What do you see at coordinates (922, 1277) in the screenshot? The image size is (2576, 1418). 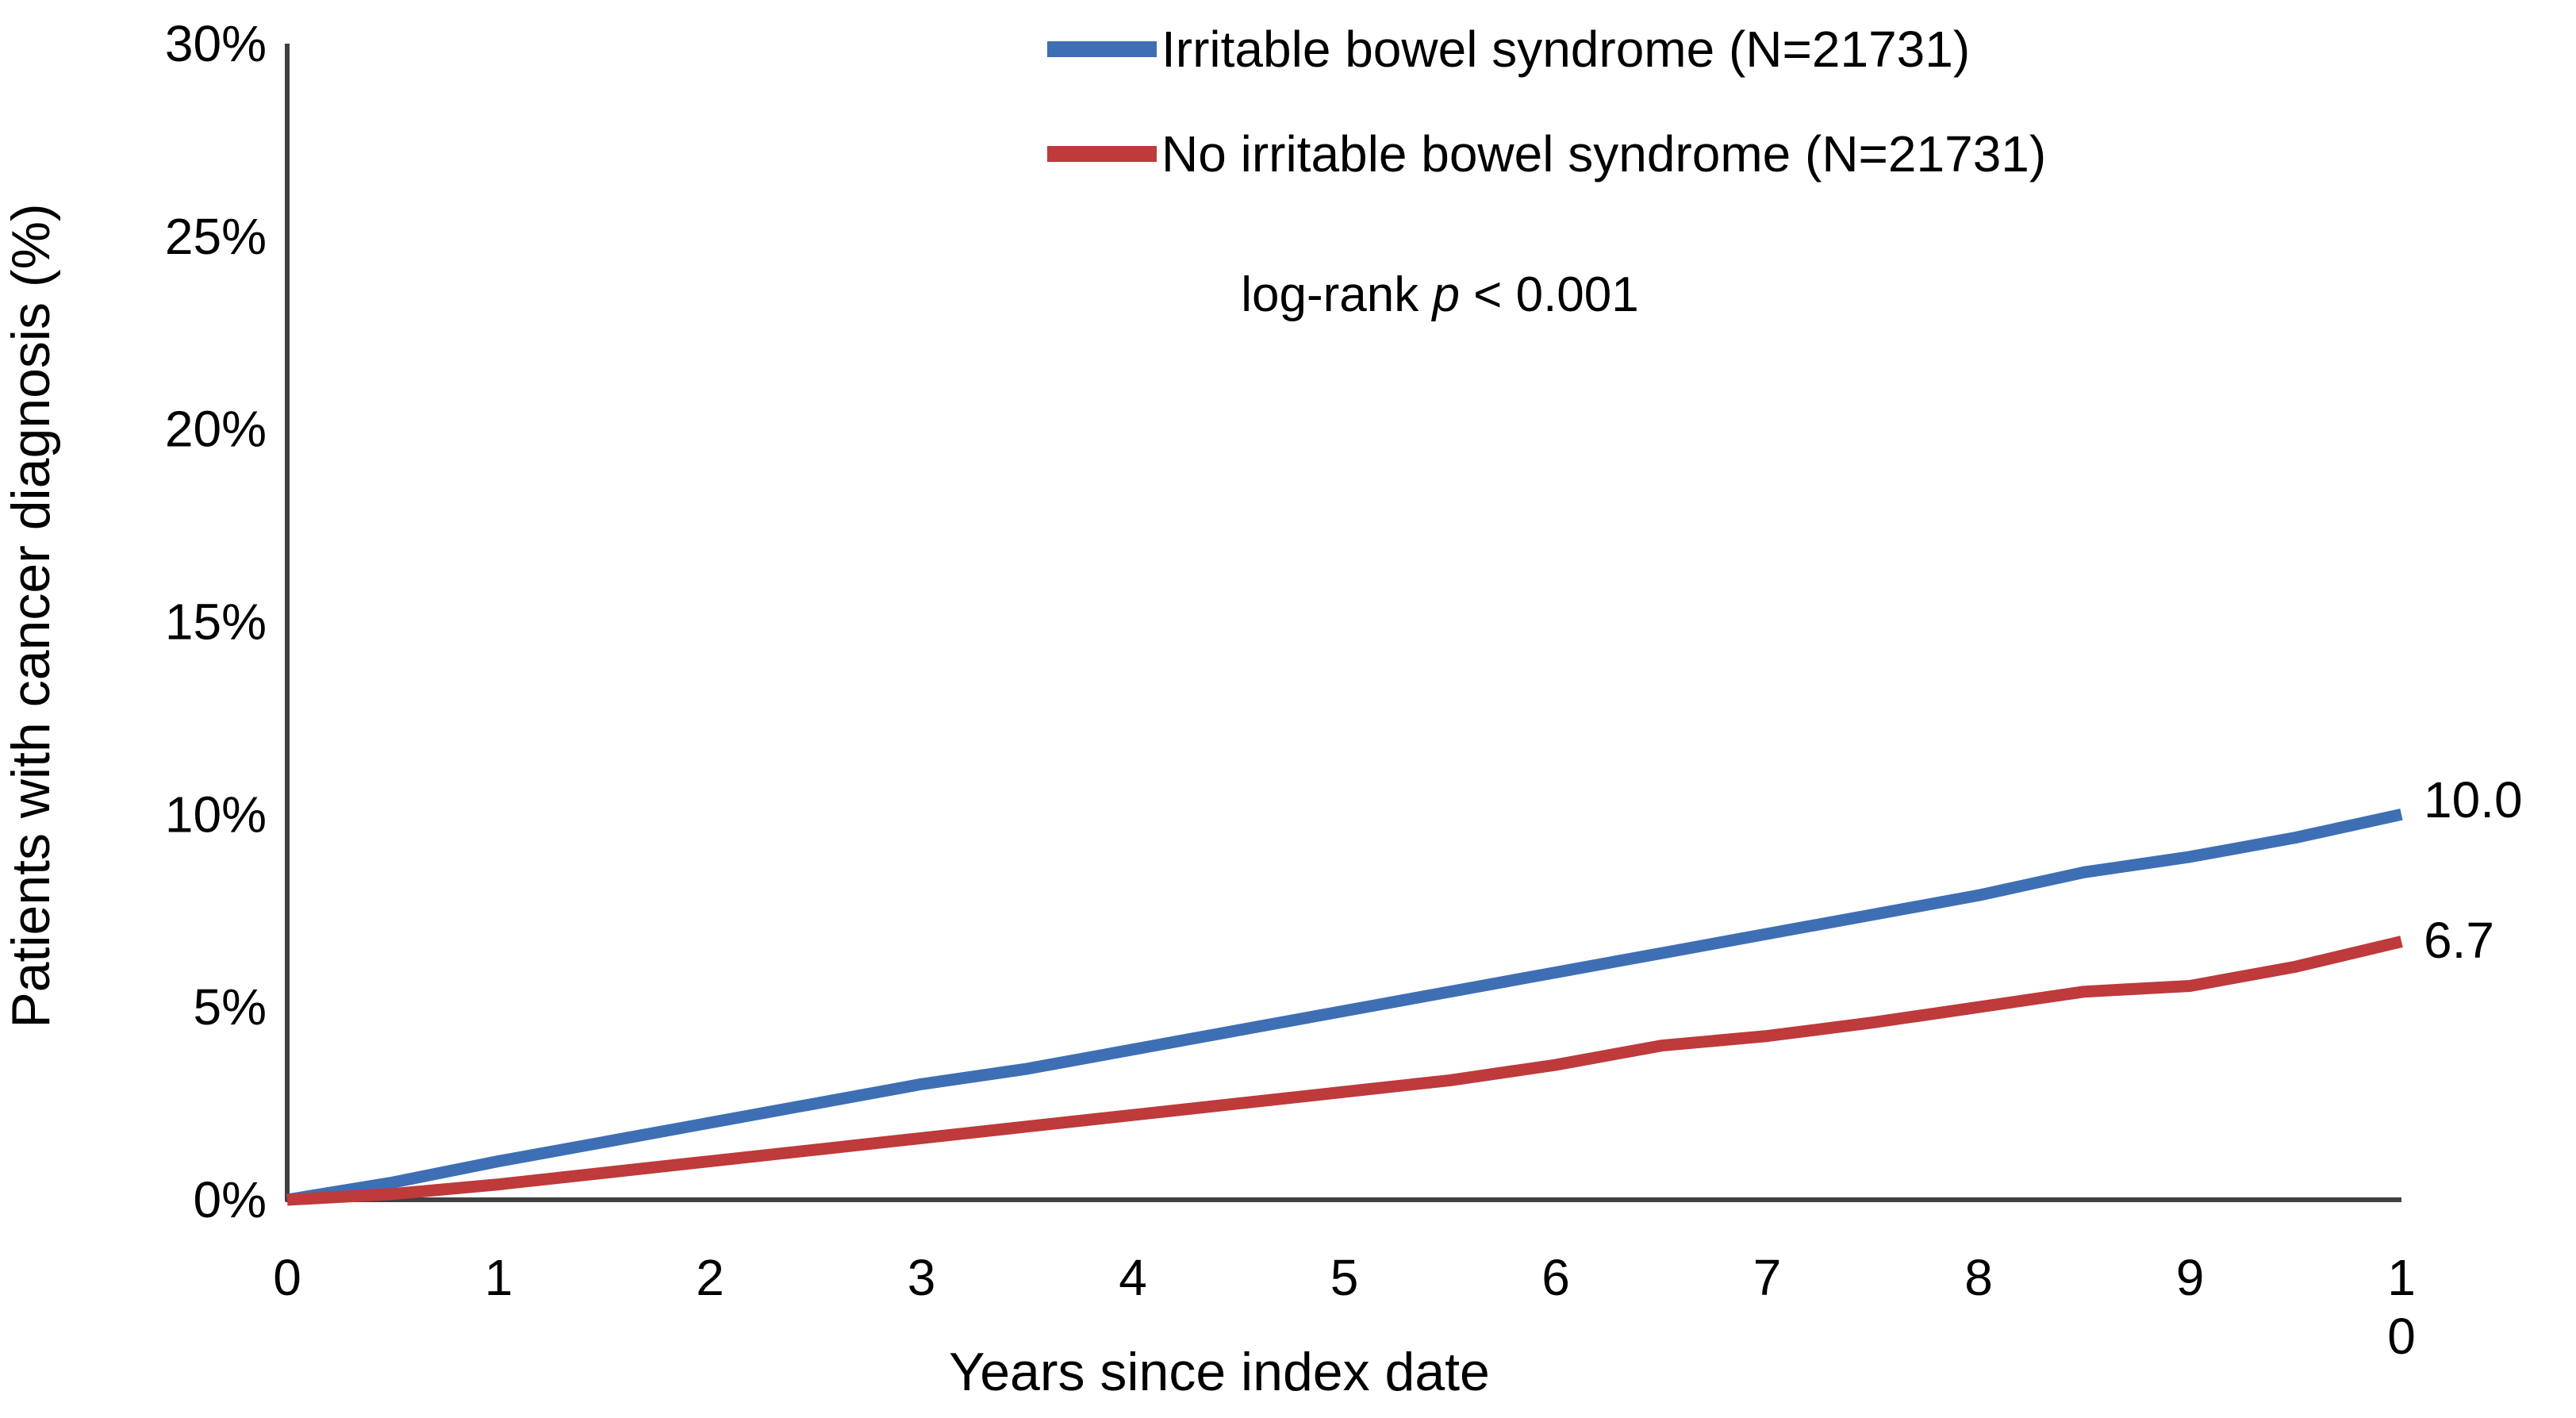 I see `x-tick-label: 3` at bounding box center [922, 1277].